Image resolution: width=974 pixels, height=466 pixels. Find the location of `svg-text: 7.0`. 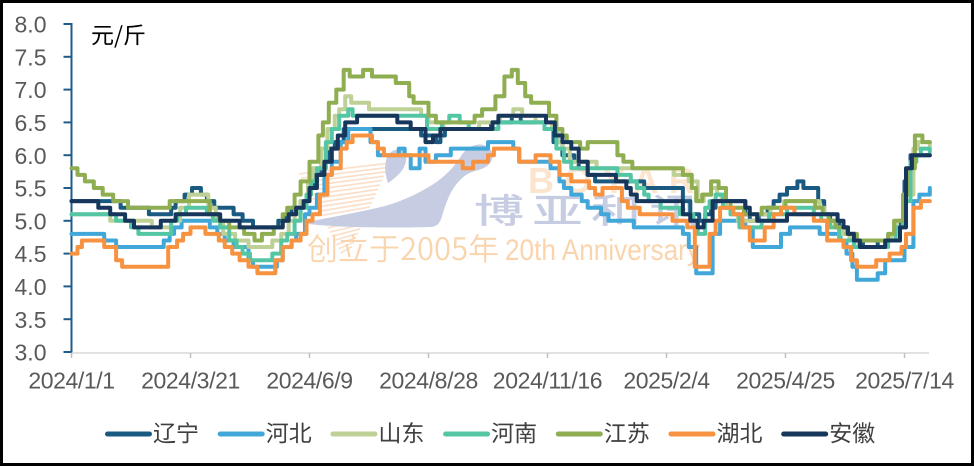

svg-text: 7.0 is located at coordinates (31, 90).